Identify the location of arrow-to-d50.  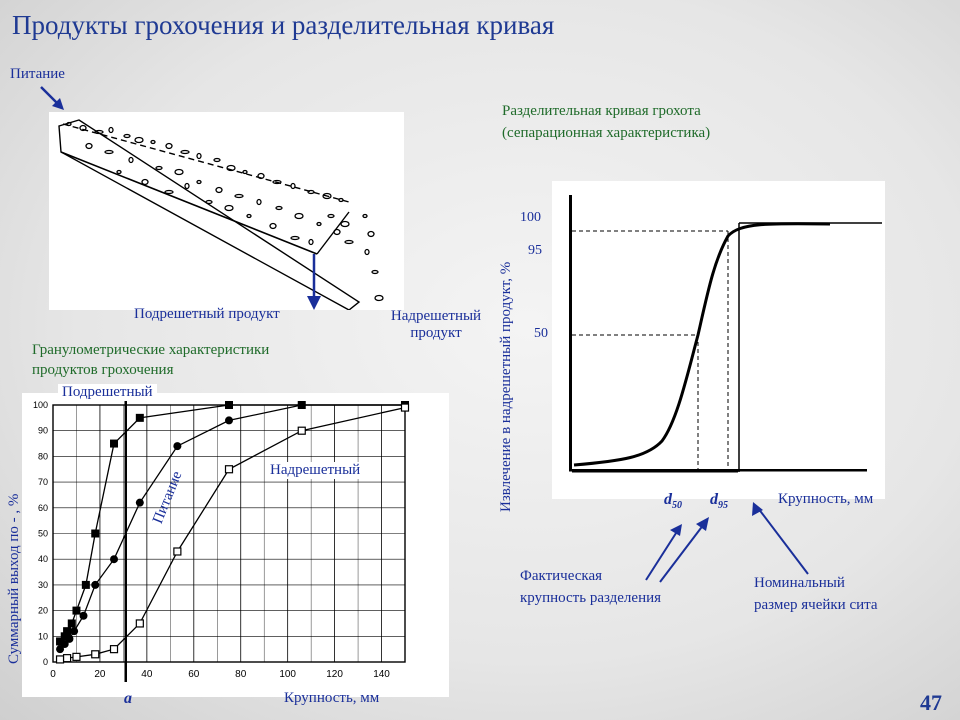
(662, 555).